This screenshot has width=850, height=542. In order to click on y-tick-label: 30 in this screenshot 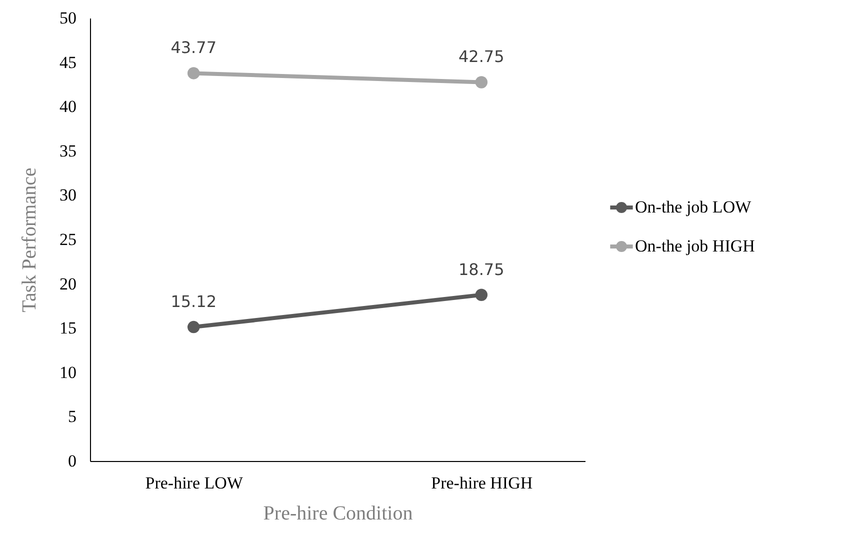, I will do `click(68, 195)`.